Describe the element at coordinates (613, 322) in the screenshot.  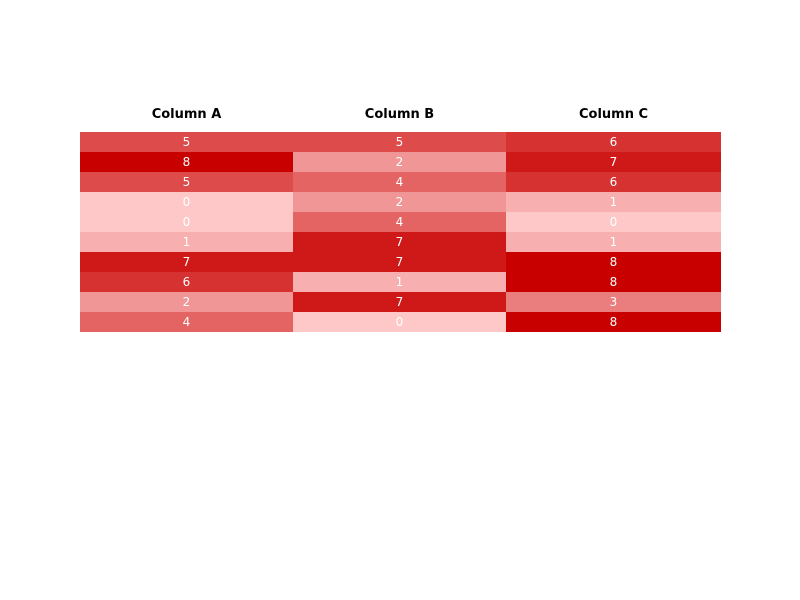
I see `cell-r10-c: 8` at that location.